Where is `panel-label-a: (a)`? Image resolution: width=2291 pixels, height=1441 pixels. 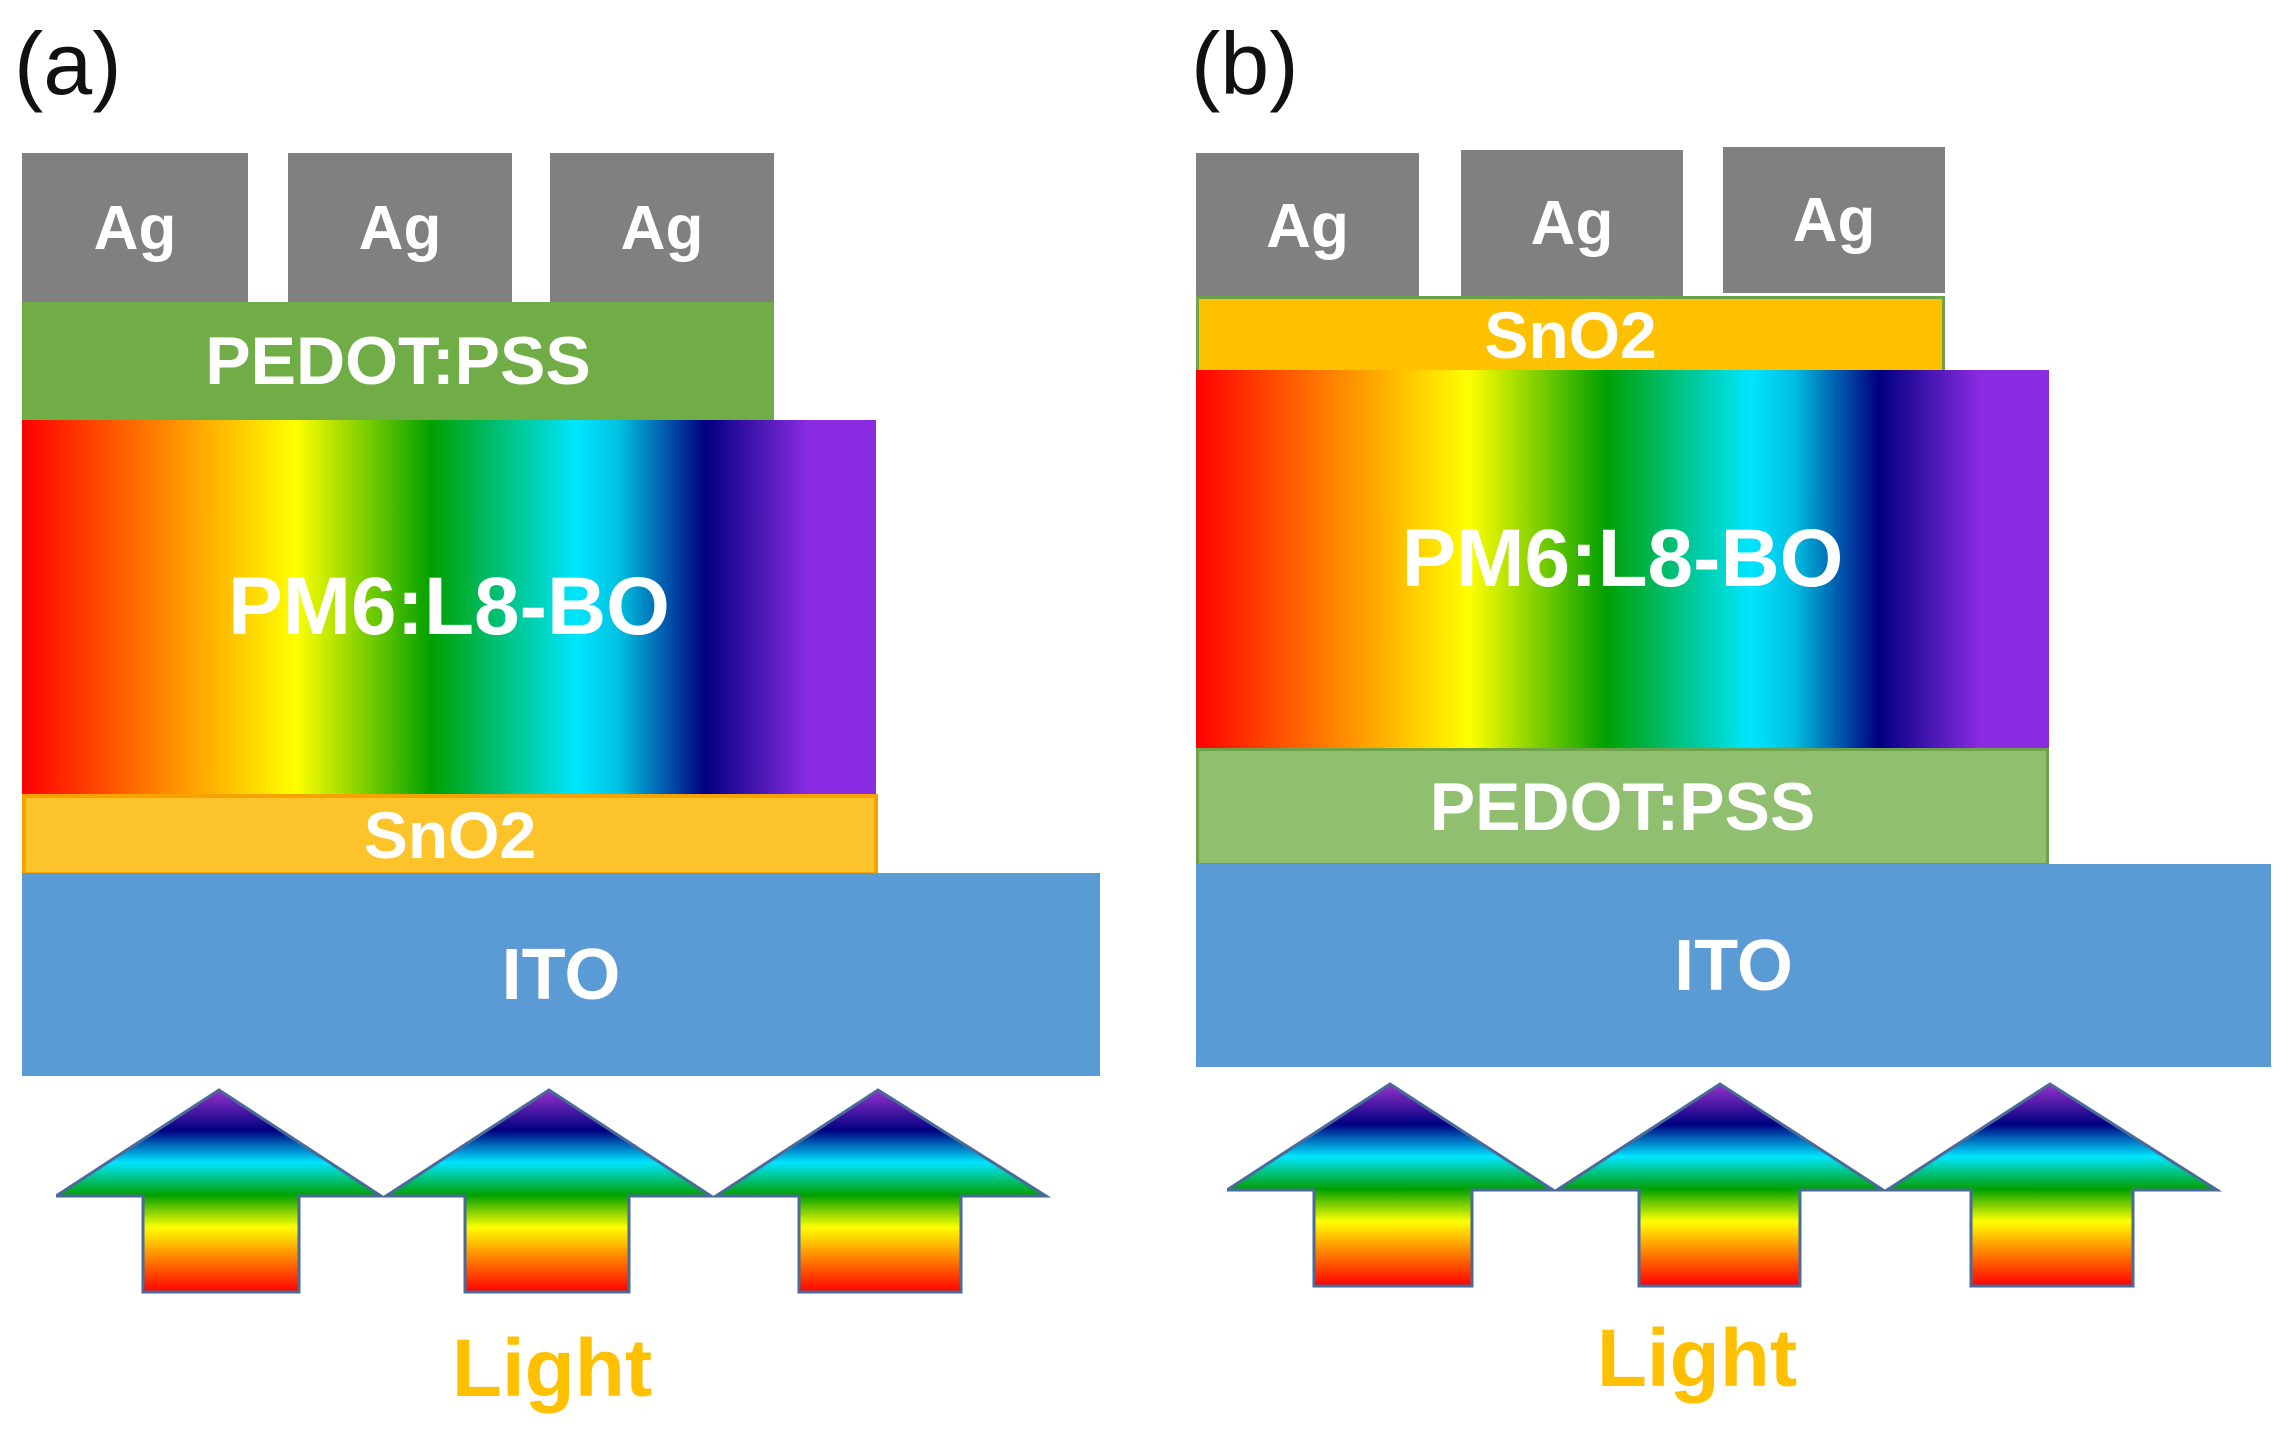
panel-label-a: (a) is located at coordinates (68, 63).